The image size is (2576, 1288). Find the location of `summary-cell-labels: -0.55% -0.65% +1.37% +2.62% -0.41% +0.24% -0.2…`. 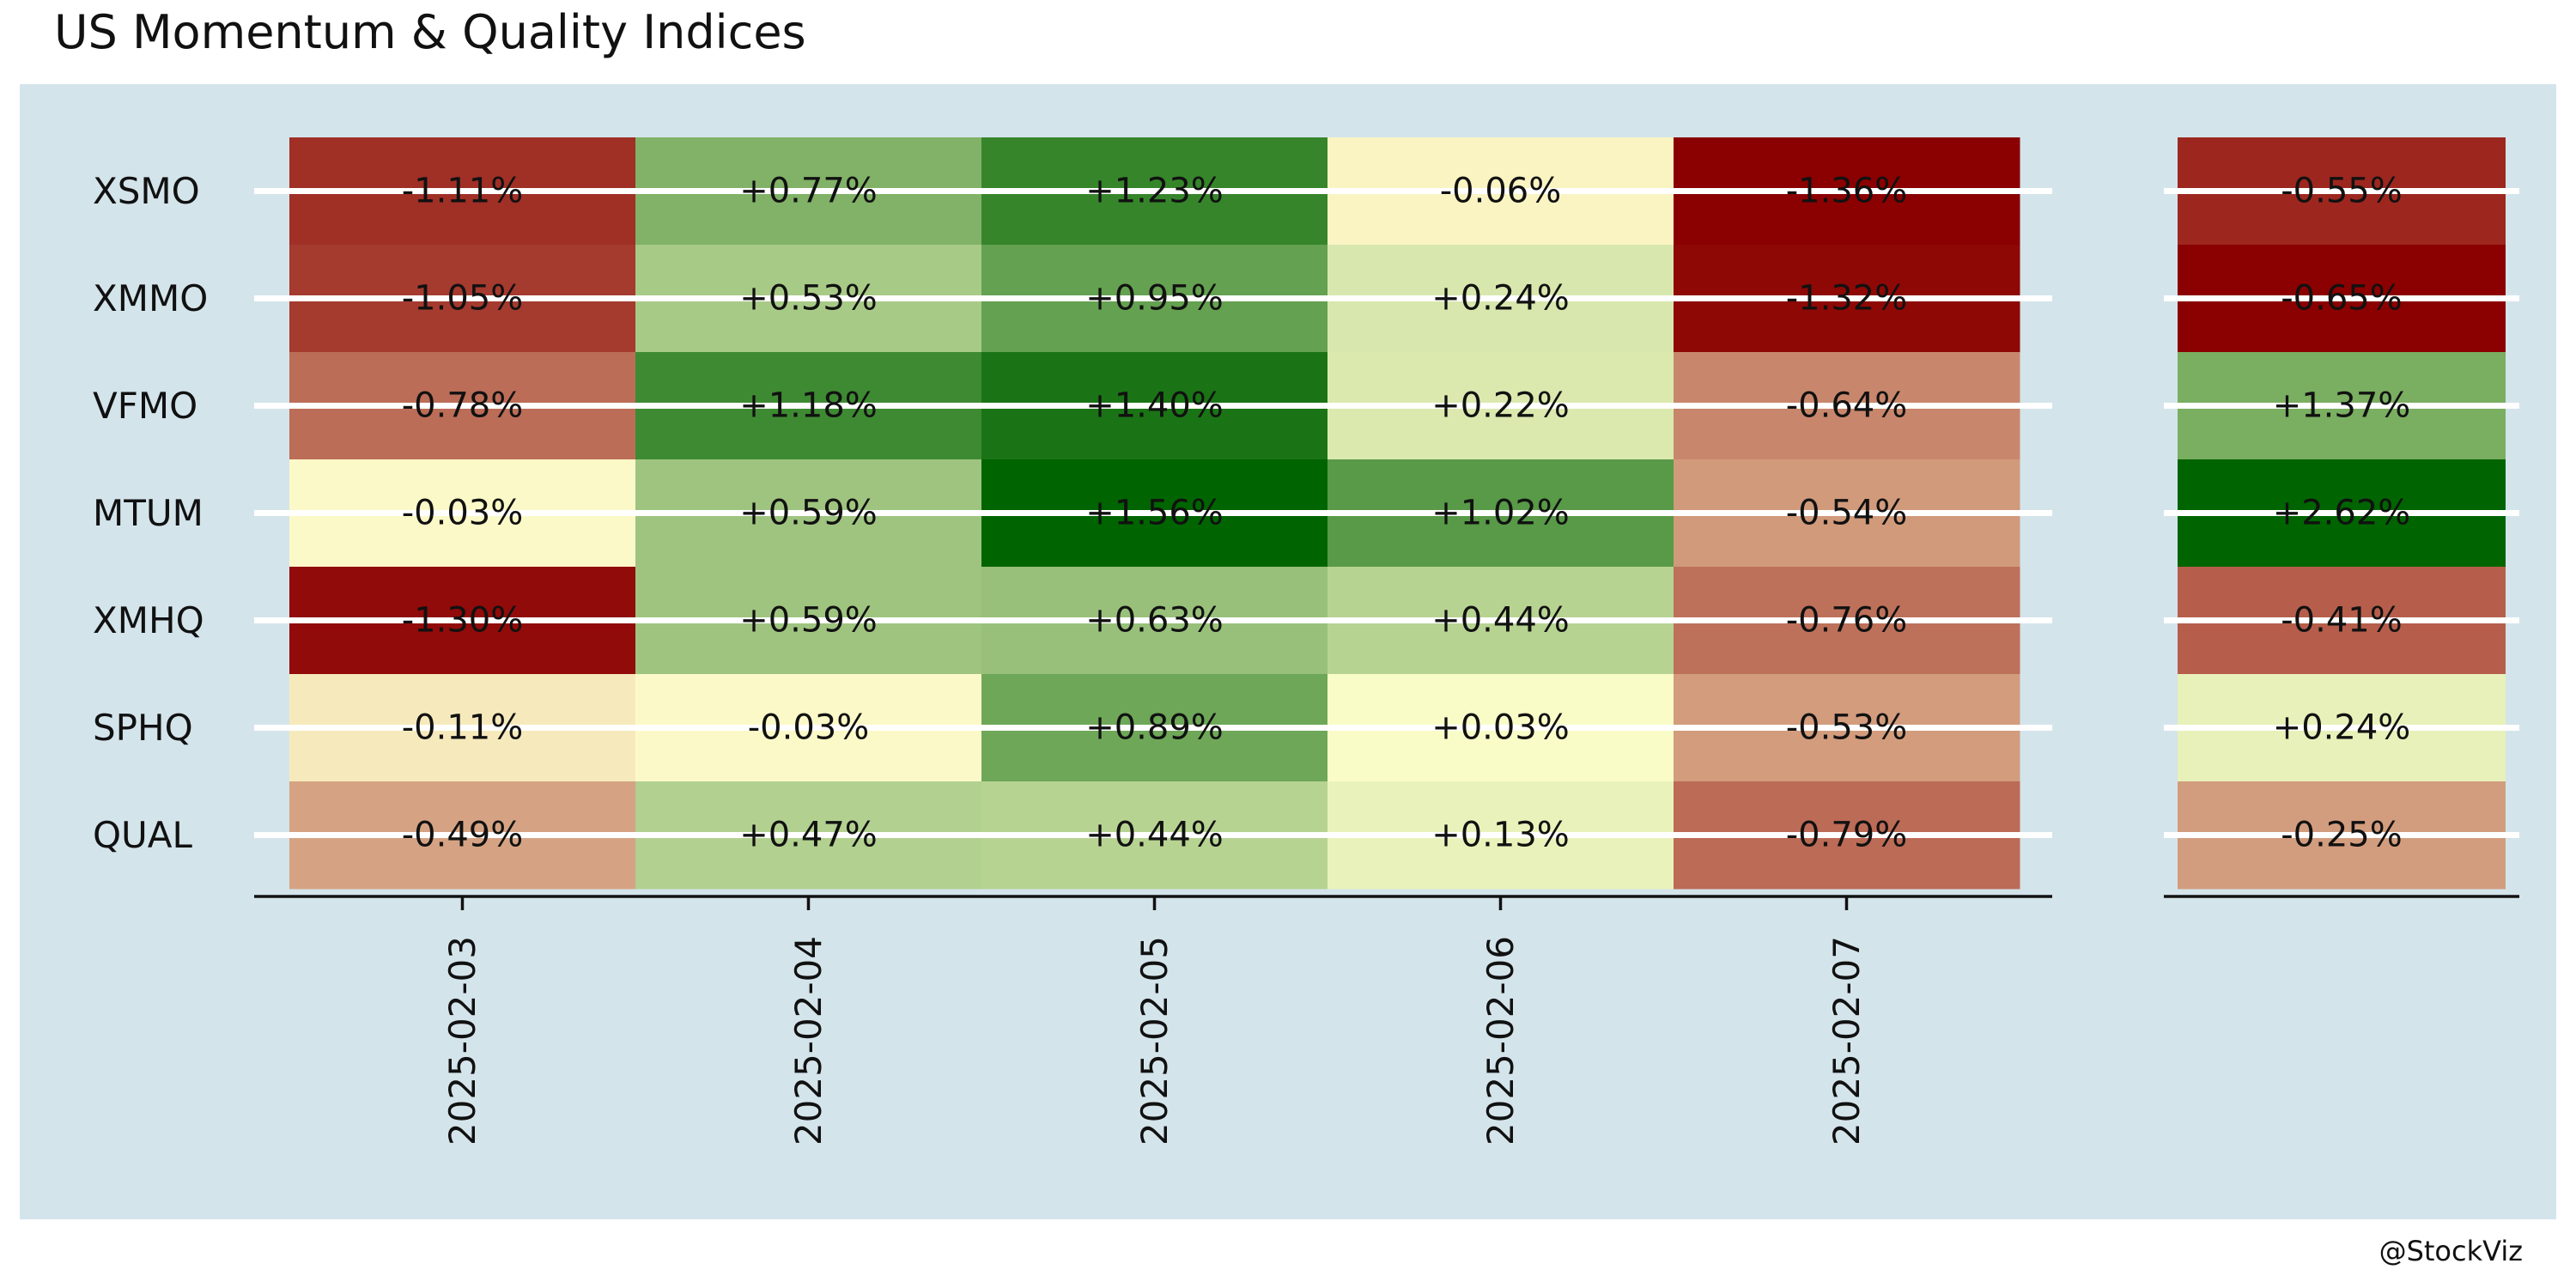

summary-cell-labels: -0.55% -0.65% +1.37% +2.62% -0.41% +0.24% -0.2… is located at coordinates (2342, 513).